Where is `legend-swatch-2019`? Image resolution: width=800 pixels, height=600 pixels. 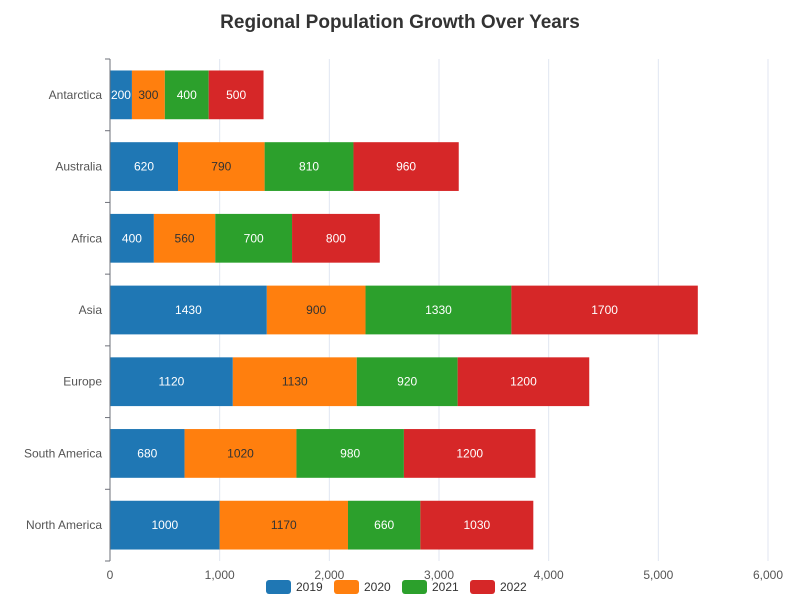
legend-swatch-2019 is located at coordinates (278, 587).